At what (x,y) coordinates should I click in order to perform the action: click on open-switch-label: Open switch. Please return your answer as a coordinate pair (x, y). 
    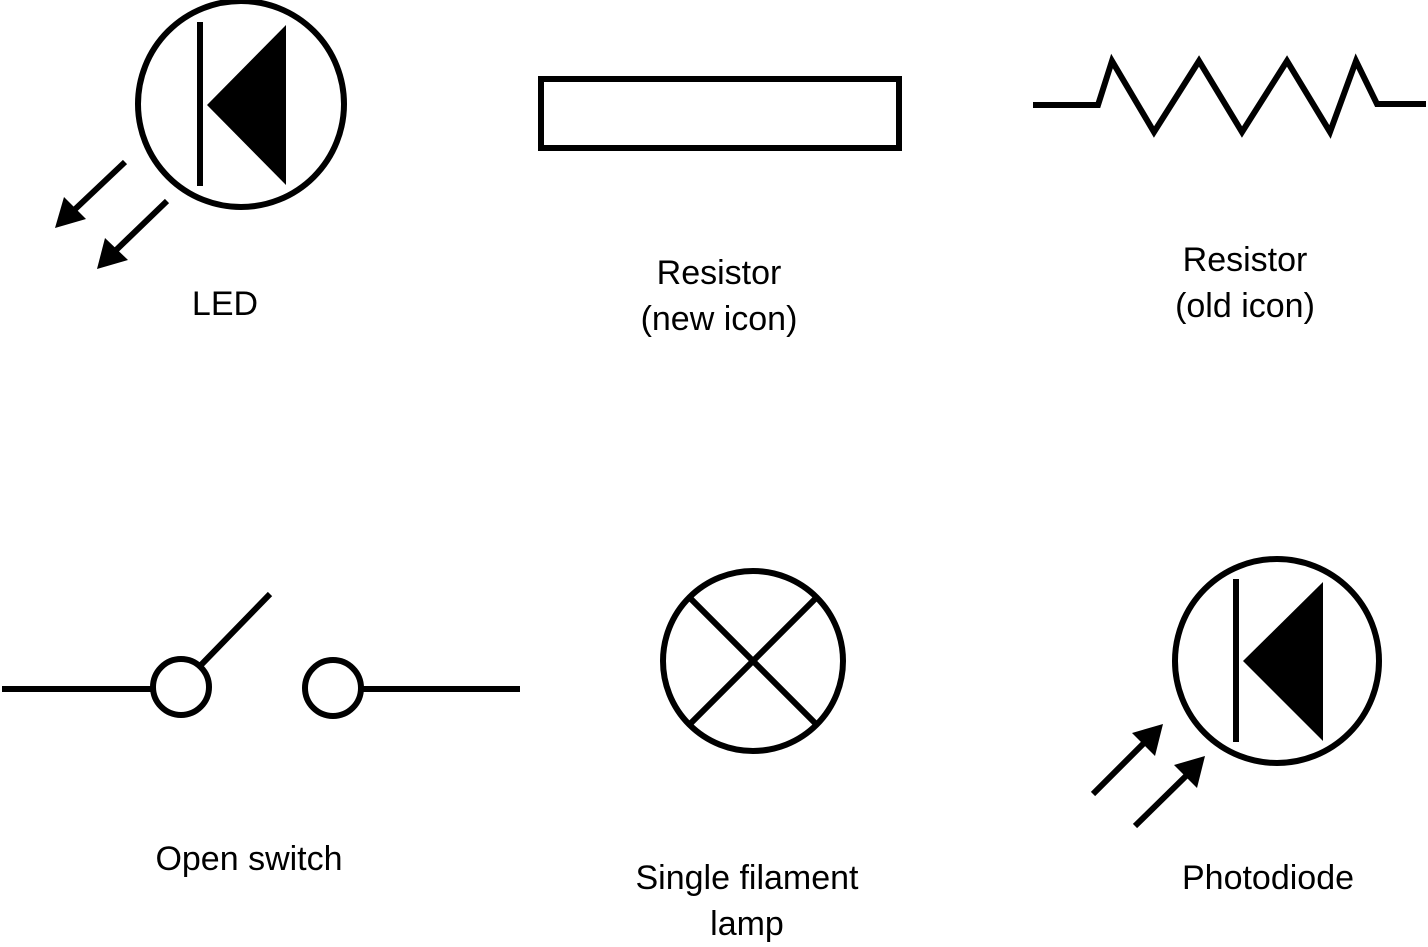
    Looking at the image, I should click on (248, 859).